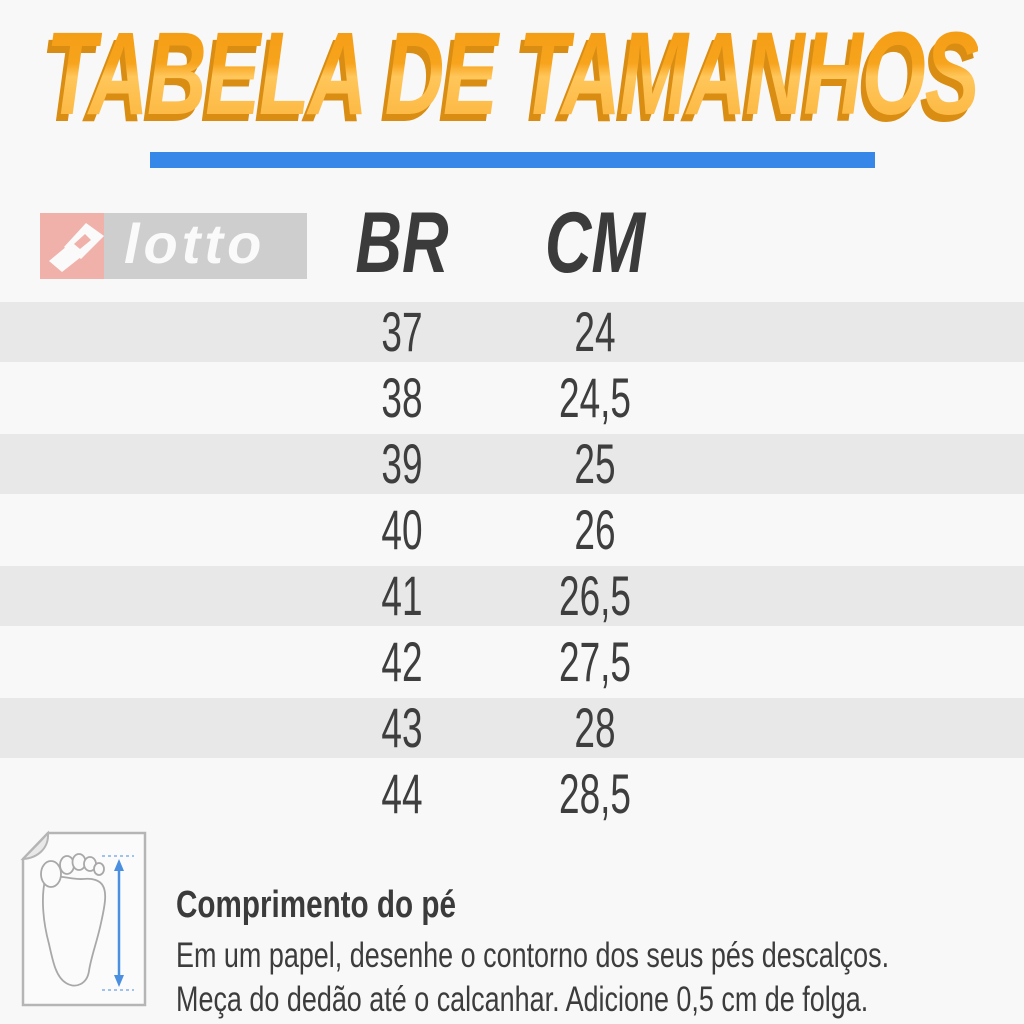  What do you see at coordinates (595, 595) in the screenshot?
I see `cell-cm-length: 26,5` at bounding box center [595, 595].